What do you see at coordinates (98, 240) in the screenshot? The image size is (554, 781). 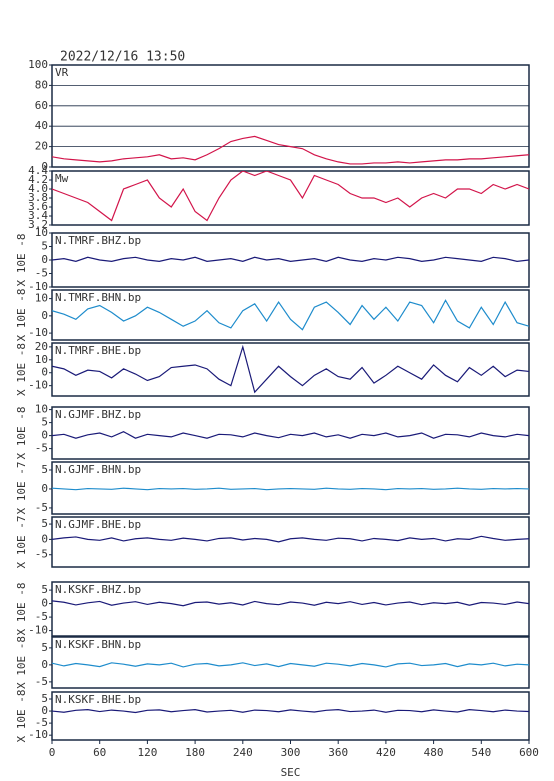 I see `panel-label: N.TMRF.BHZ.bp` at bounding box center [98, 240].